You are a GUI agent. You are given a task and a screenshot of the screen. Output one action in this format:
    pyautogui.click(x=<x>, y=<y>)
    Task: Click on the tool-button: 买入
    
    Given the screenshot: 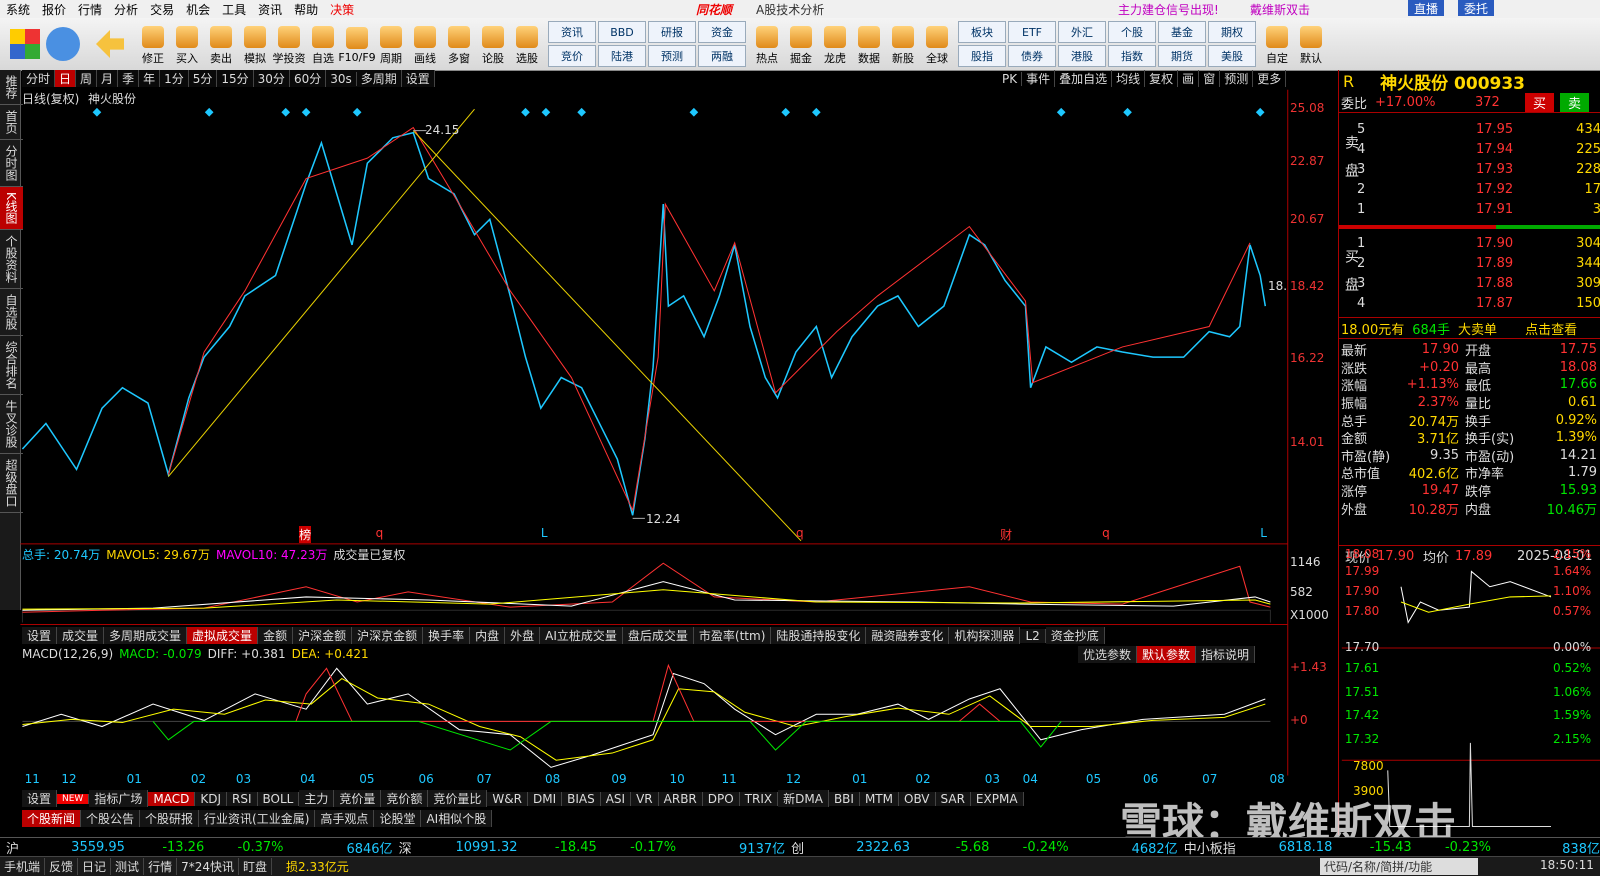 What is the action you would take?
    pyautogui.click(x=187, y=44)
    